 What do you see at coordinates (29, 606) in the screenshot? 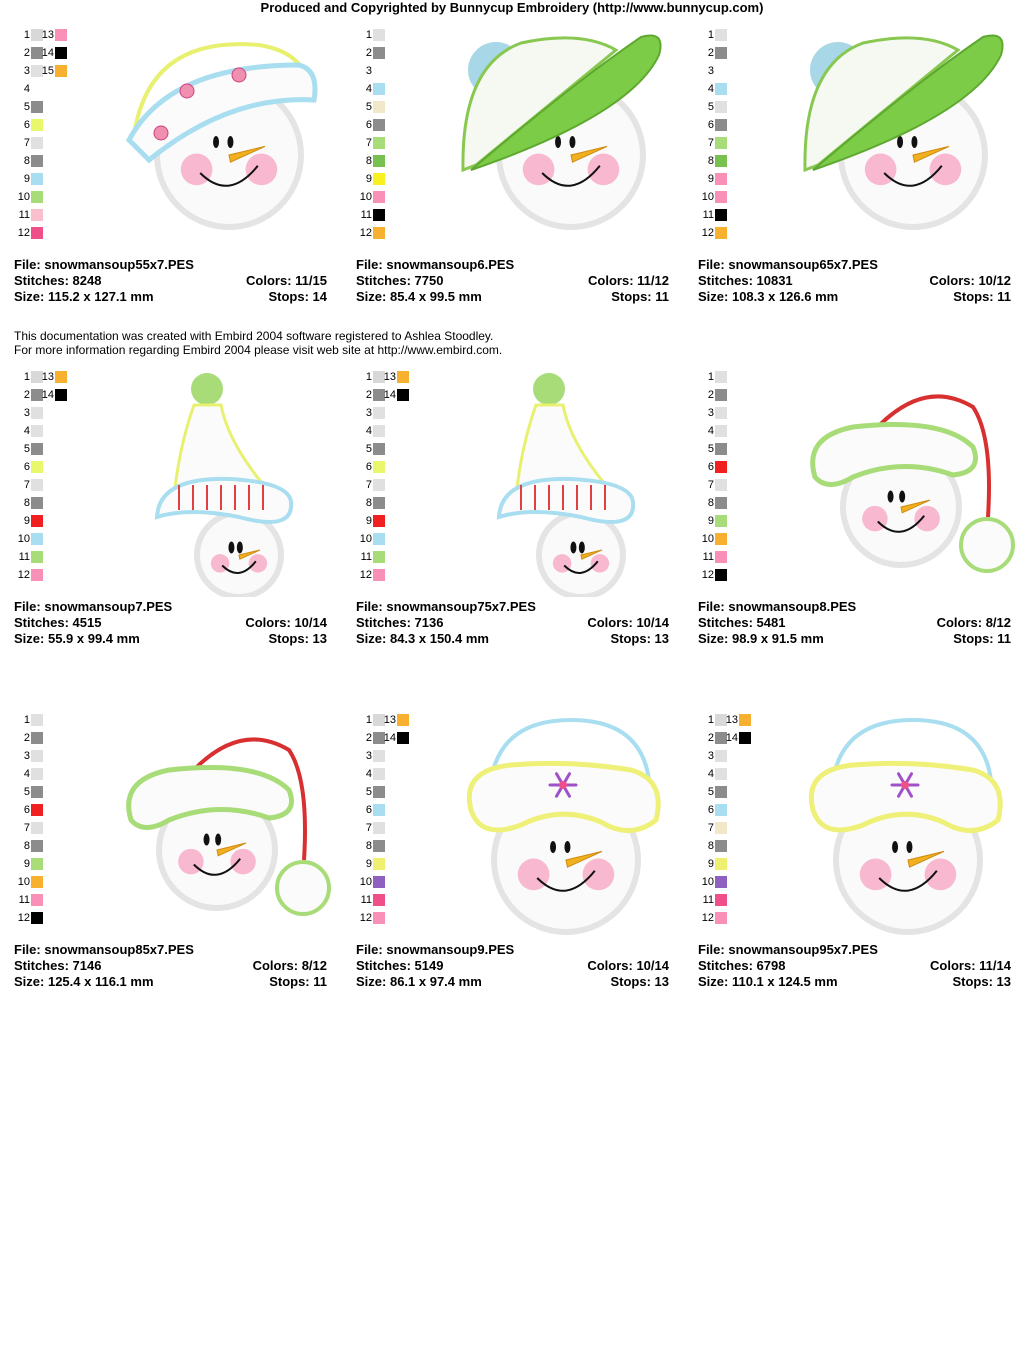
I see `file-label: File:` at bounding box center [29, 606].